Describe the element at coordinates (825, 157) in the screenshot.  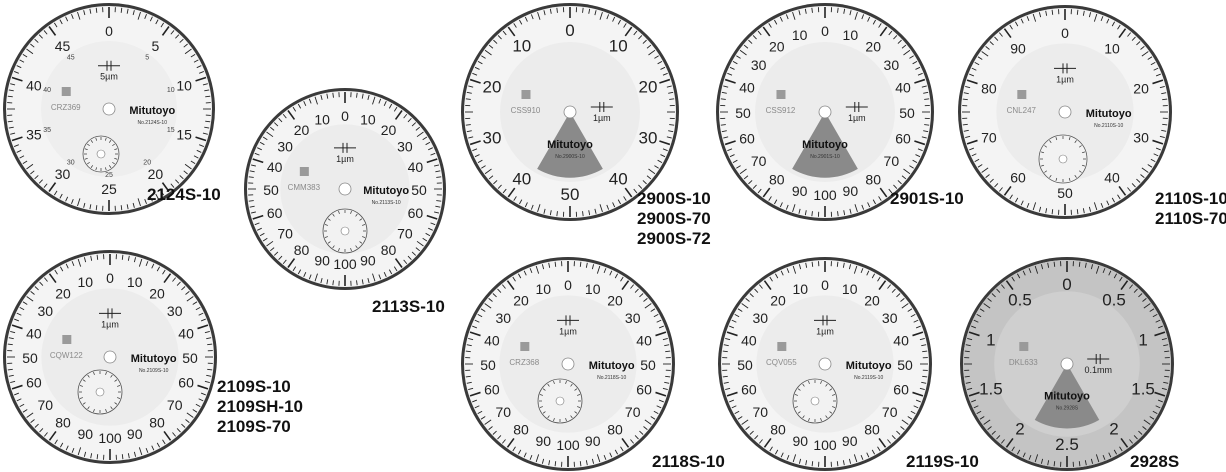
I see `model-number: No.2901S-10` at that location.